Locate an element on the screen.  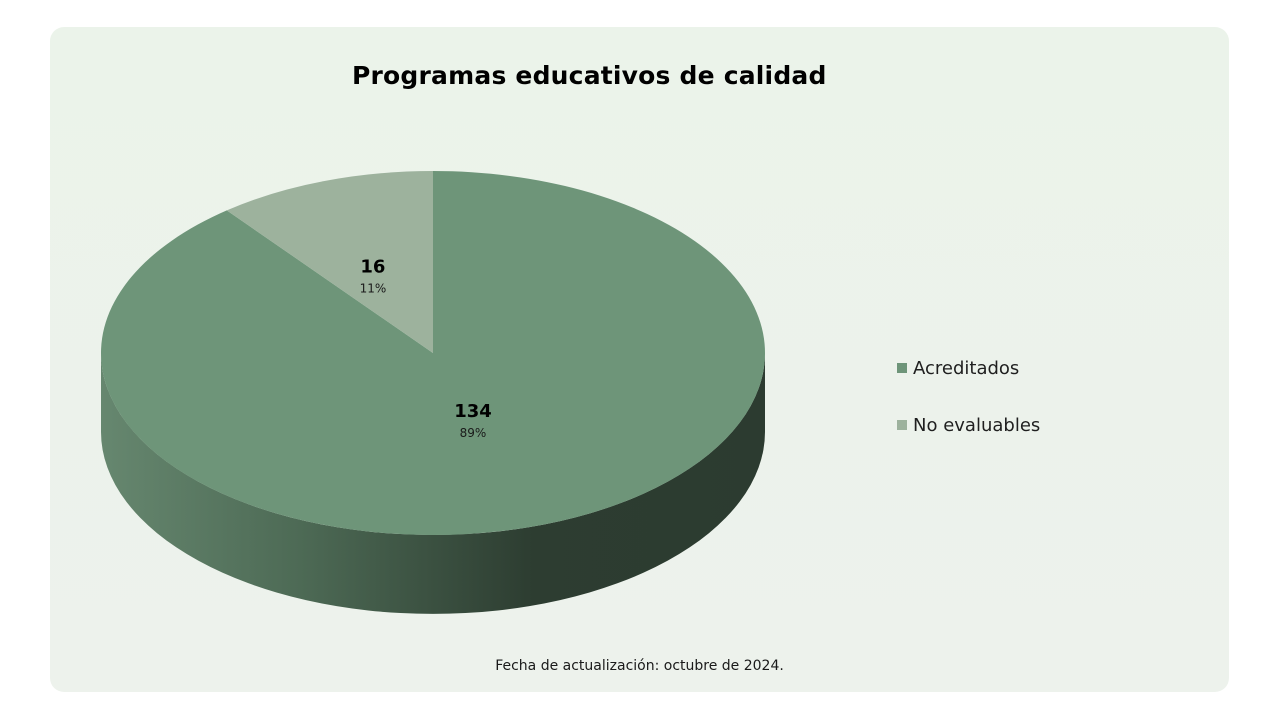
value-label-no-evaluables: 16 is located at coordinates (372, 266).